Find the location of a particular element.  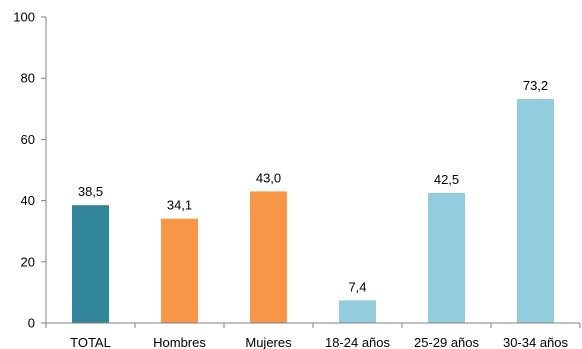

data-label: 73,2 is located at coordinates (535, 85).